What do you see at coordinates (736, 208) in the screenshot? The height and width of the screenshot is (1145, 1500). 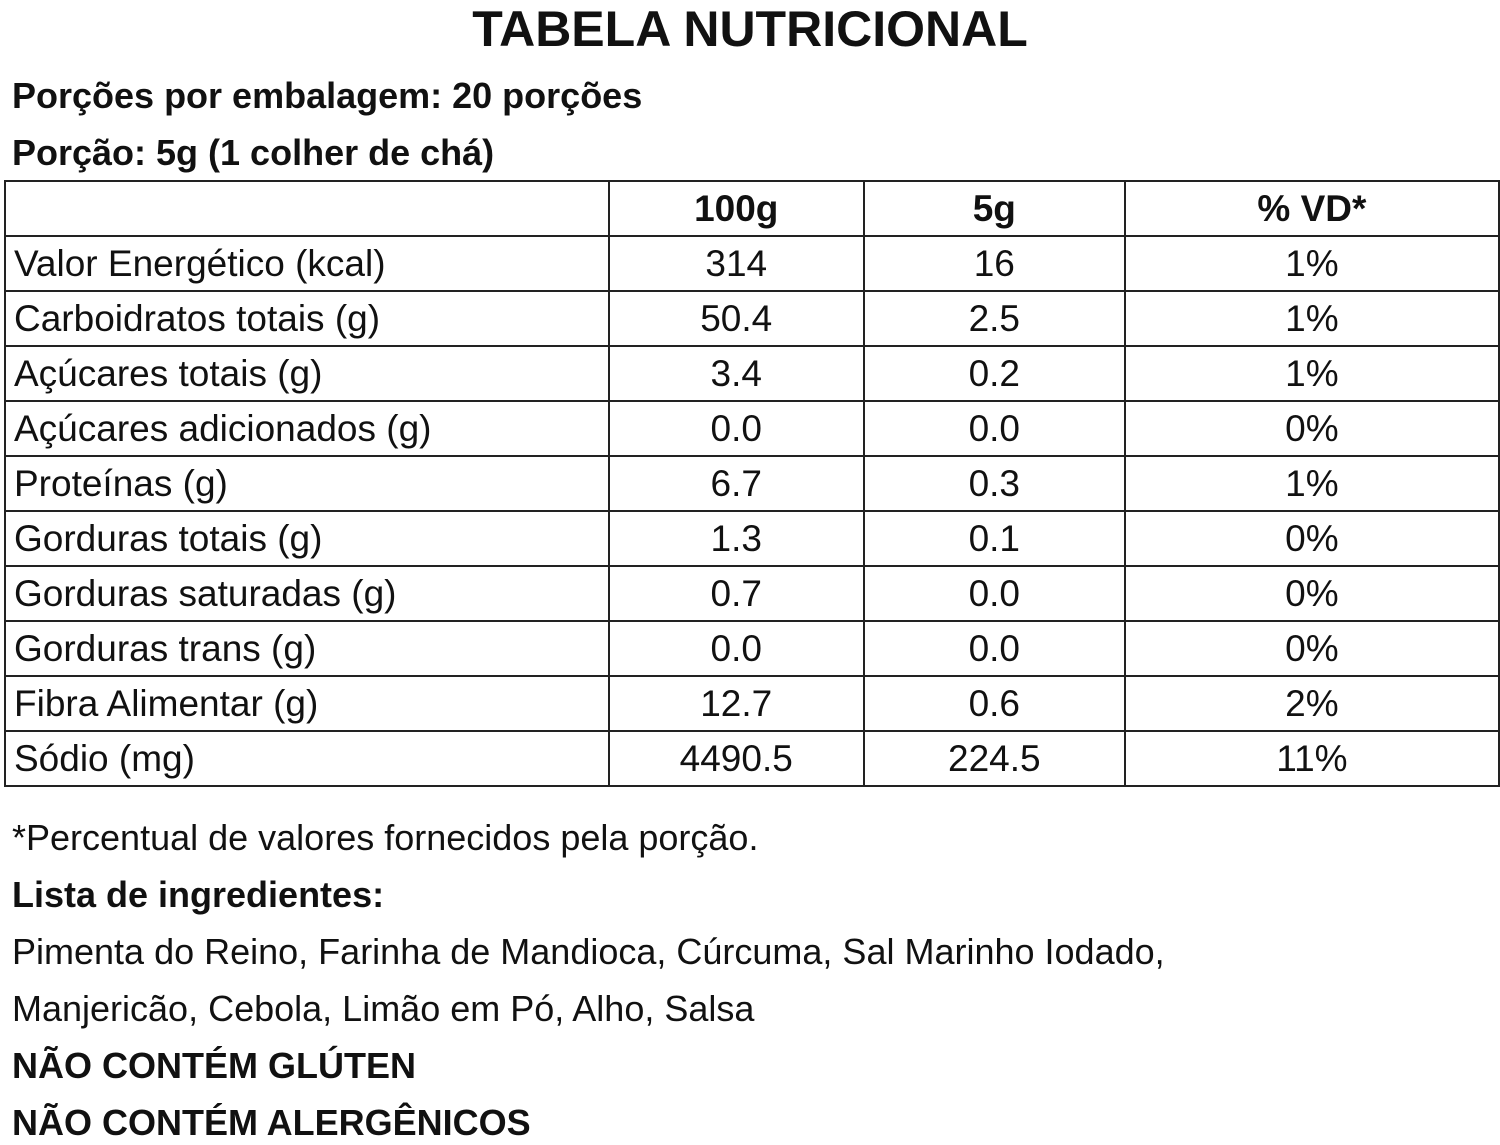 I see `header-cell: 100g` at bounding box center [736, 208].